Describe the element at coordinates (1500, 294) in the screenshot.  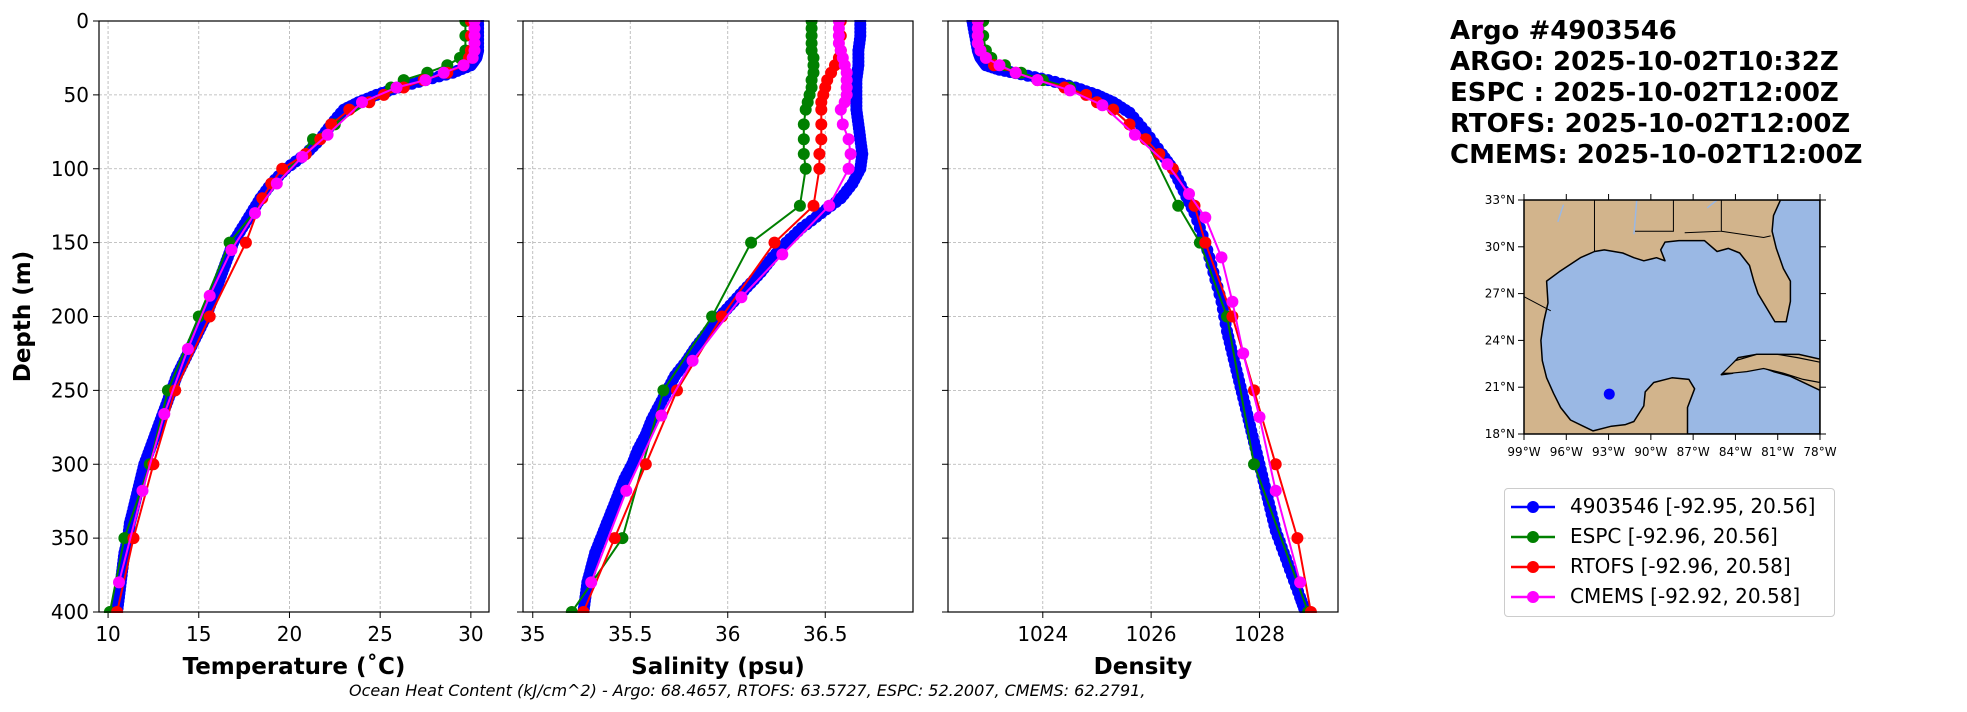
I see `map-lat-label: 27°N` at that location.